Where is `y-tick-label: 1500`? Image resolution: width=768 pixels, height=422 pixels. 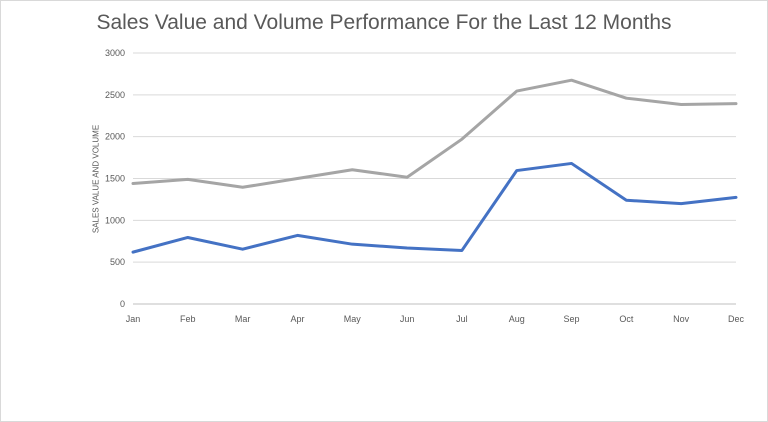 y-tick-label: 1500 is located at coordinates (115, 179).